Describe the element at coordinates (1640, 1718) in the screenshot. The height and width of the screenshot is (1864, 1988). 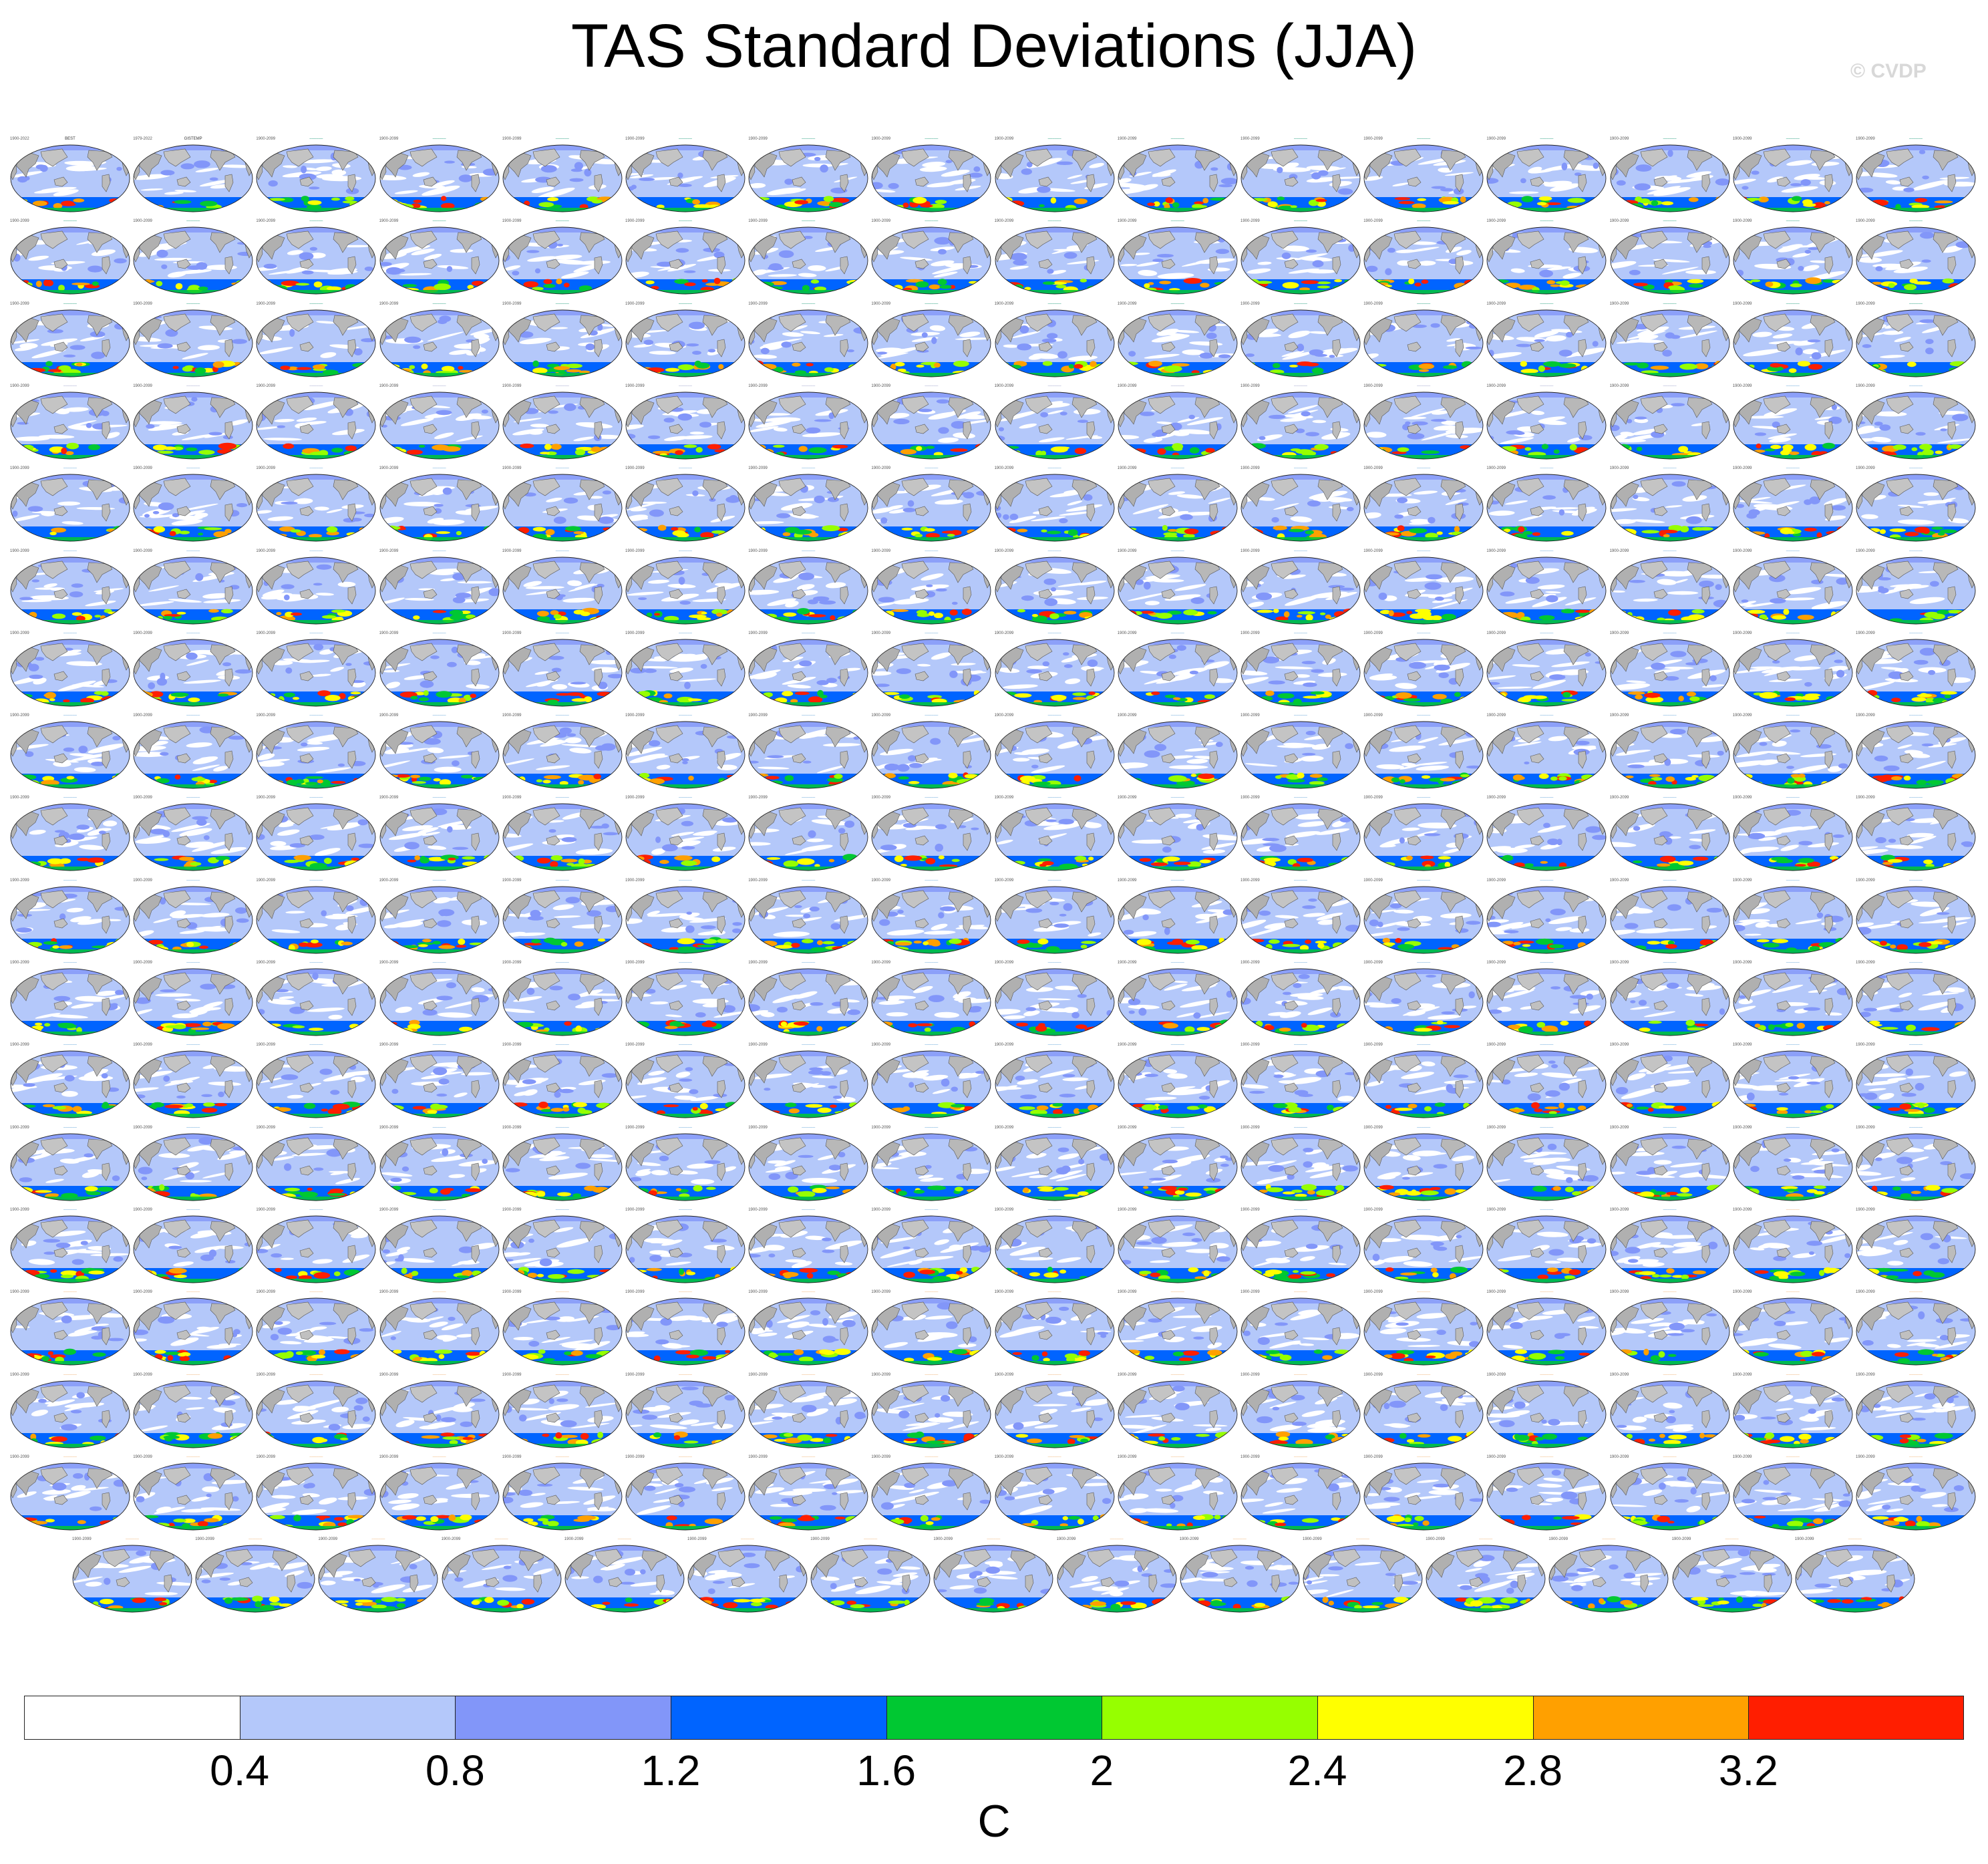
I see `colorbar-box` at that location.